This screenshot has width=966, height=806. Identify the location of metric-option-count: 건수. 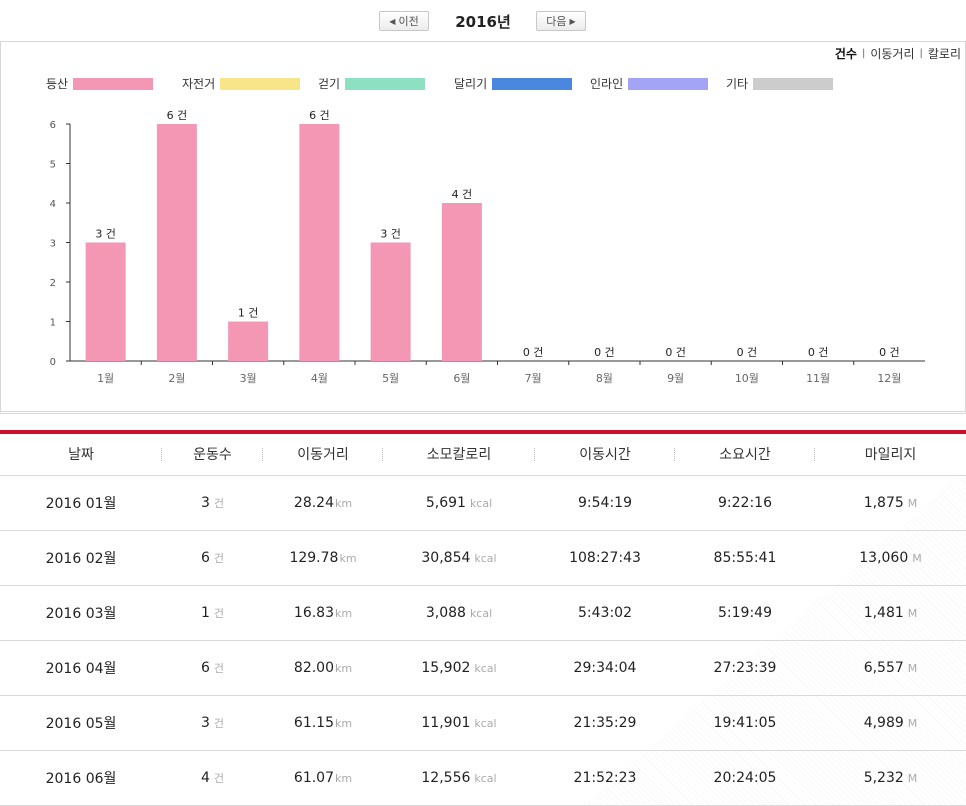
(845, 54).